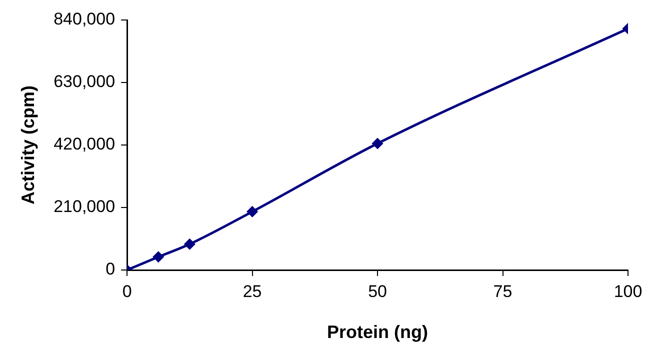 The height and width of the screenshot is (356, 660). Describe the element at coordinates (85, 19) in the screenshot. I see `y-tick-label: 840,000` at that location.